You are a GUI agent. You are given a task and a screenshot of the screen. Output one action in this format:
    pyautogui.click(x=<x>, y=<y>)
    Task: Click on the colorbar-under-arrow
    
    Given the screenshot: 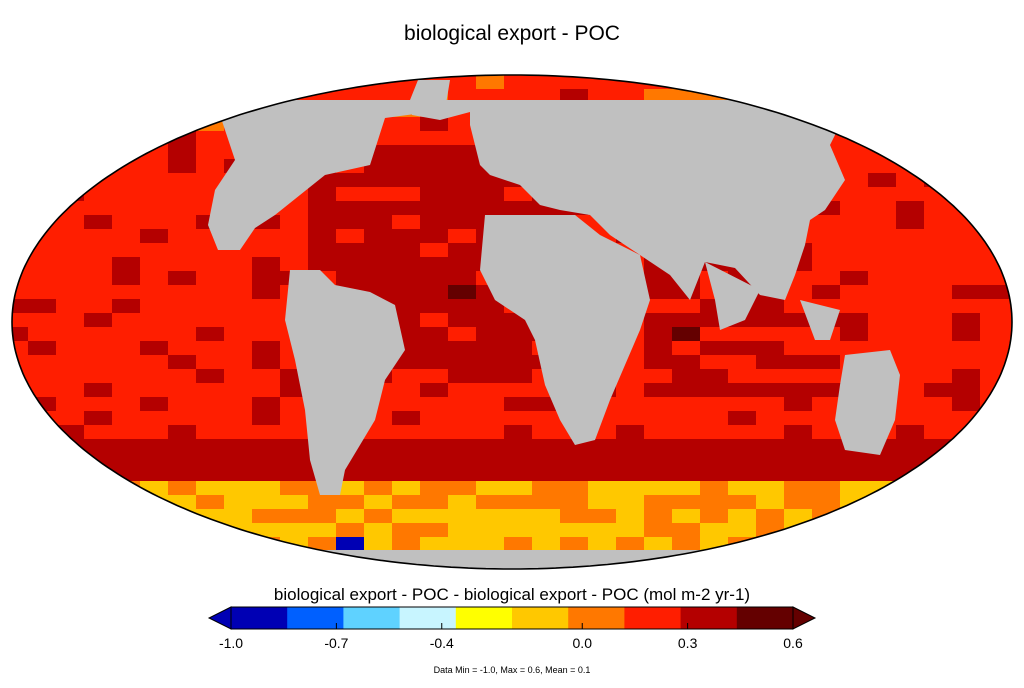 What is the action you would take?
    pyautogui.click(x=219, y=618)
    